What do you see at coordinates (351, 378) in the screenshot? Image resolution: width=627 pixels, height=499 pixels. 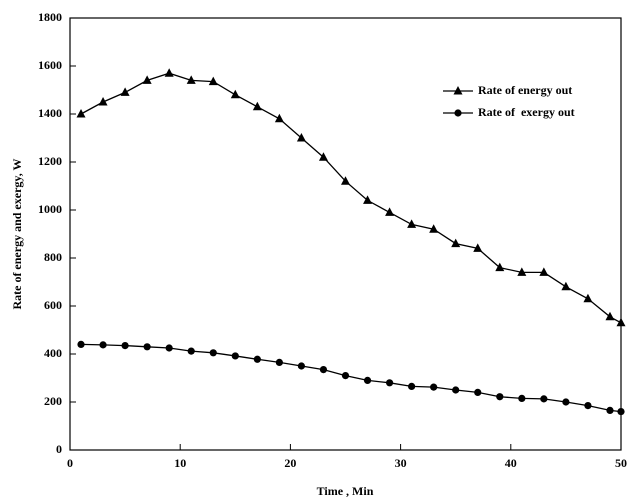 I see `series-line` at bounding box center [351, 378].